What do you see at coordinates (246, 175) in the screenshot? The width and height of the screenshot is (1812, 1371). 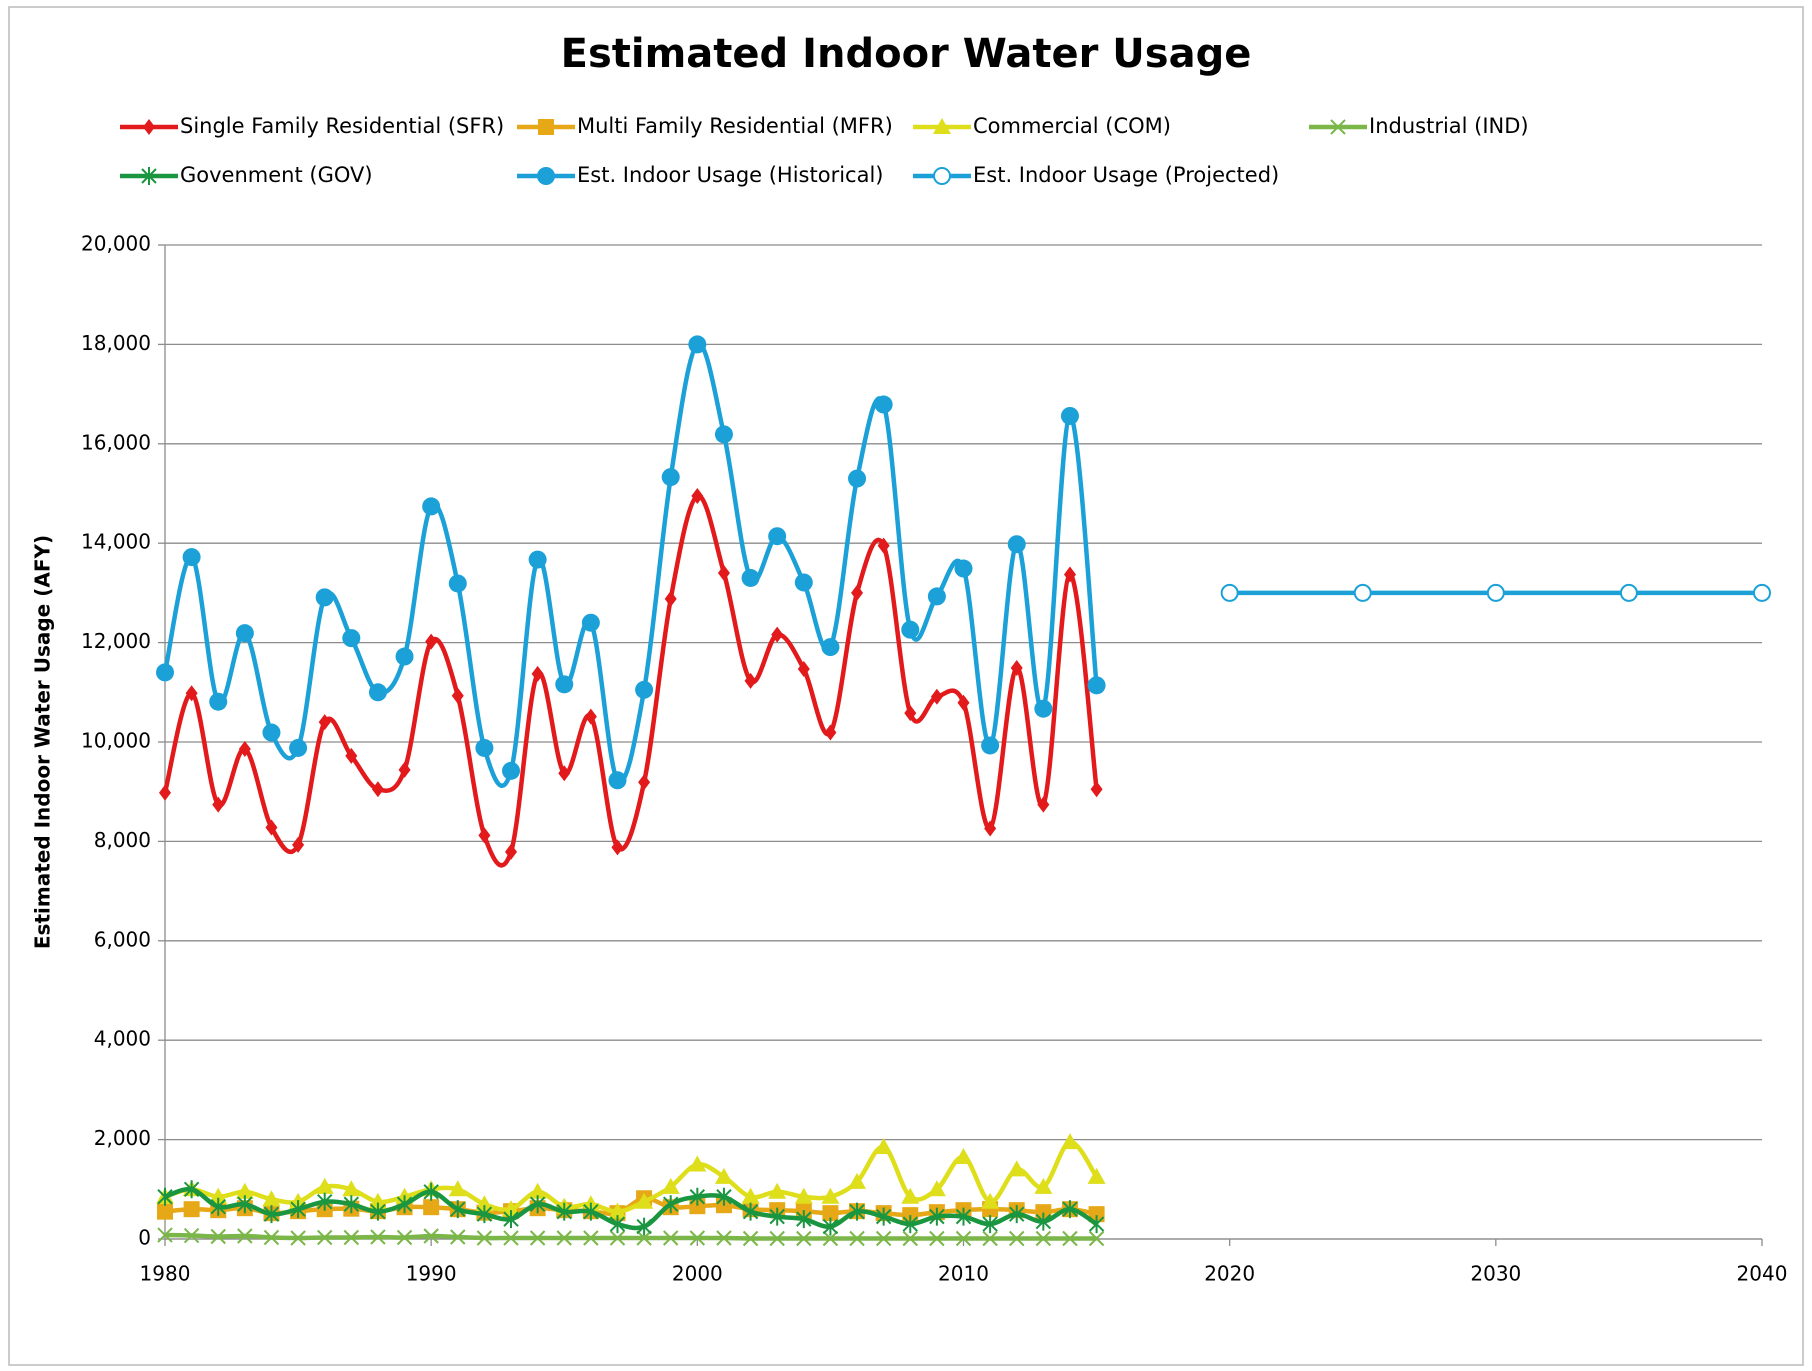 I see `legend-item: Govenment (GOV)` at bounding box center [246, 175].